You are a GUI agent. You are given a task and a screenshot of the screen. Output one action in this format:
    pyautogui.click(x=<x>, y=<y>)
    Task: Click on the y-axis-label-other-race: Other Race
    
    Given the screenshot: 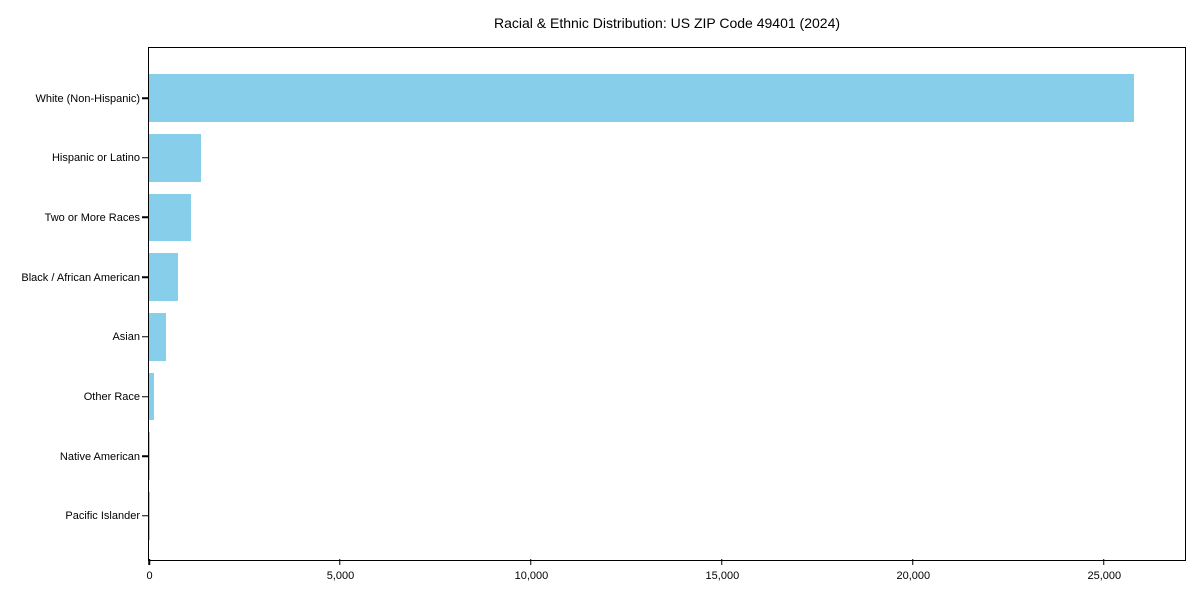 What is the action you would take?
    pyautogui.click(x=111, y=397)
    